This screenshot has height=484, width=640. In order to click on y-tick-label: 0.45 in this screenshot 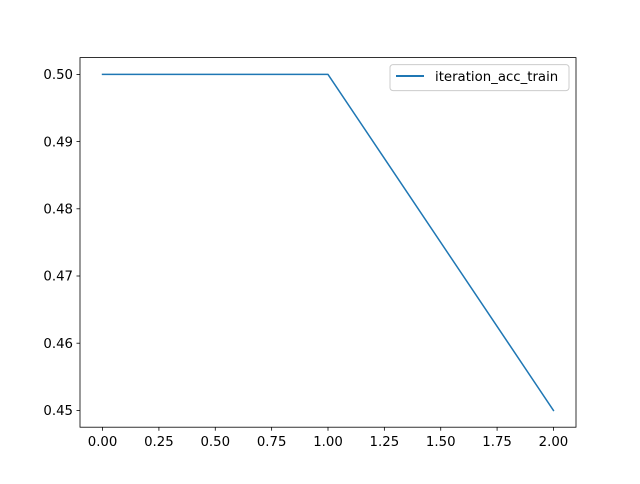, I will do `click(58, 411)`.